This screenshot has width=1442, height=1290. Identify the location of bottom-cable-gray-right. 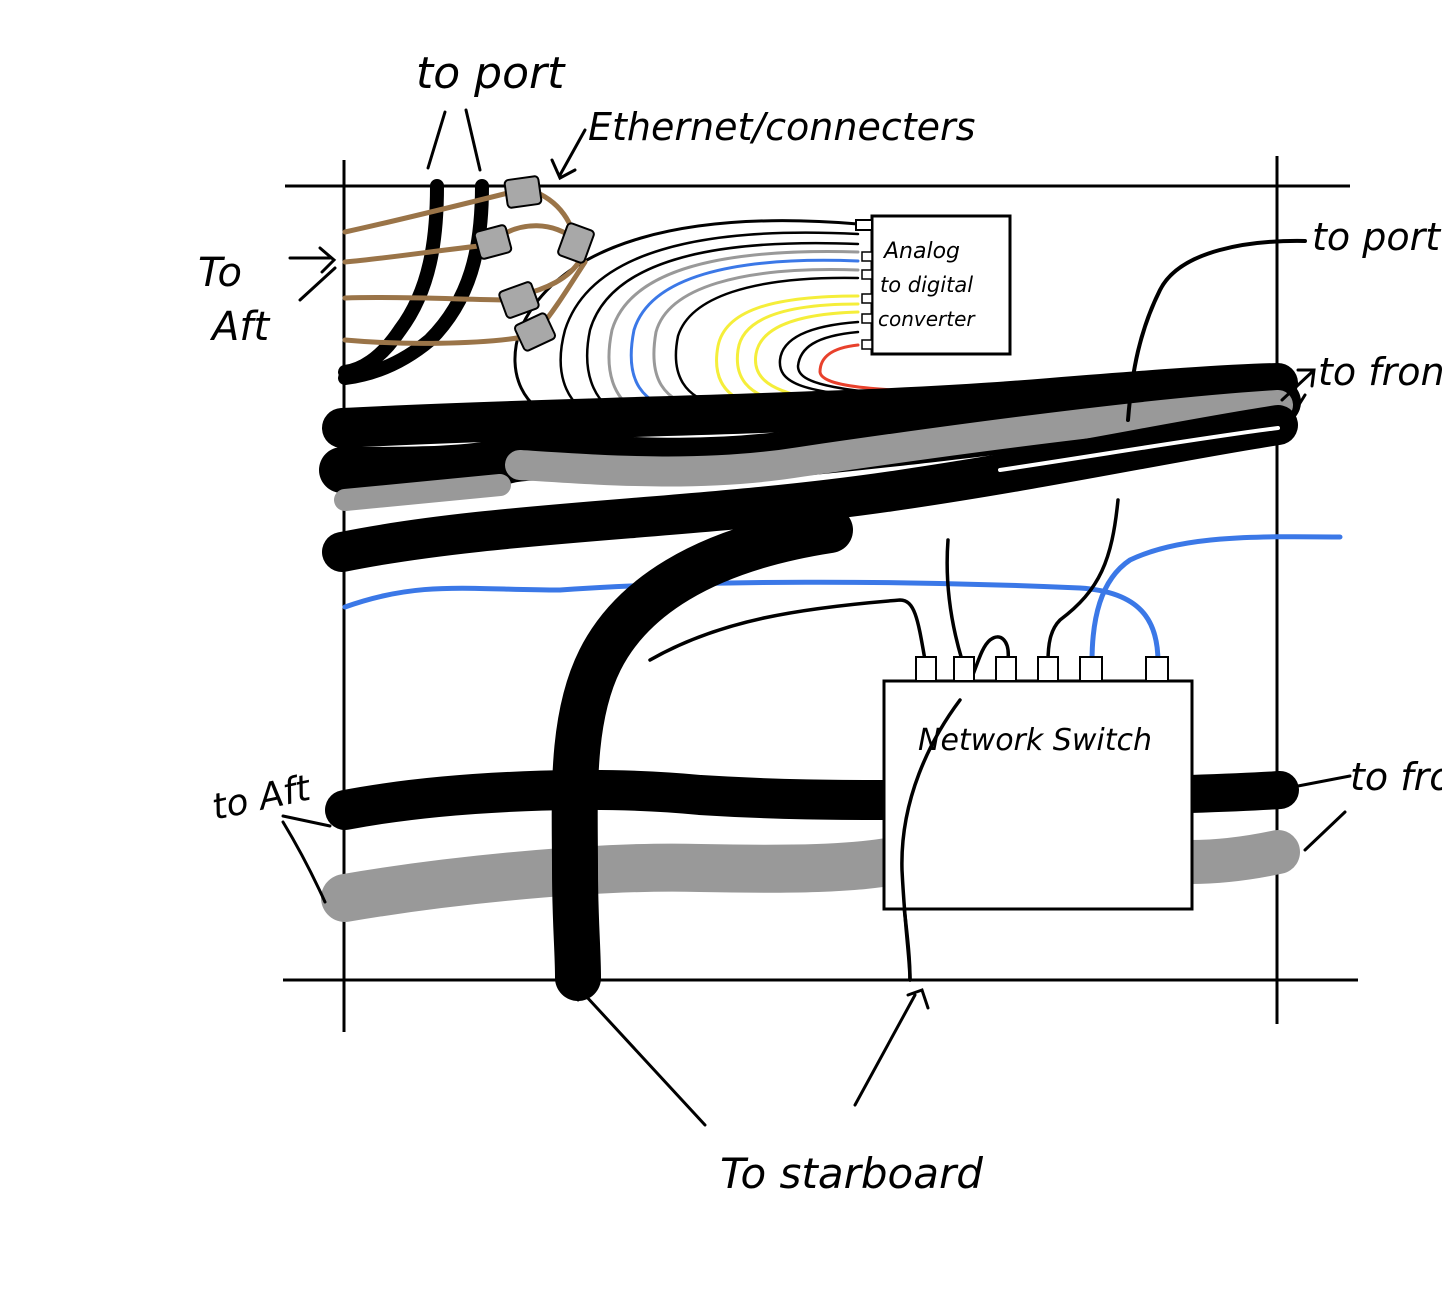
(1234, 857).